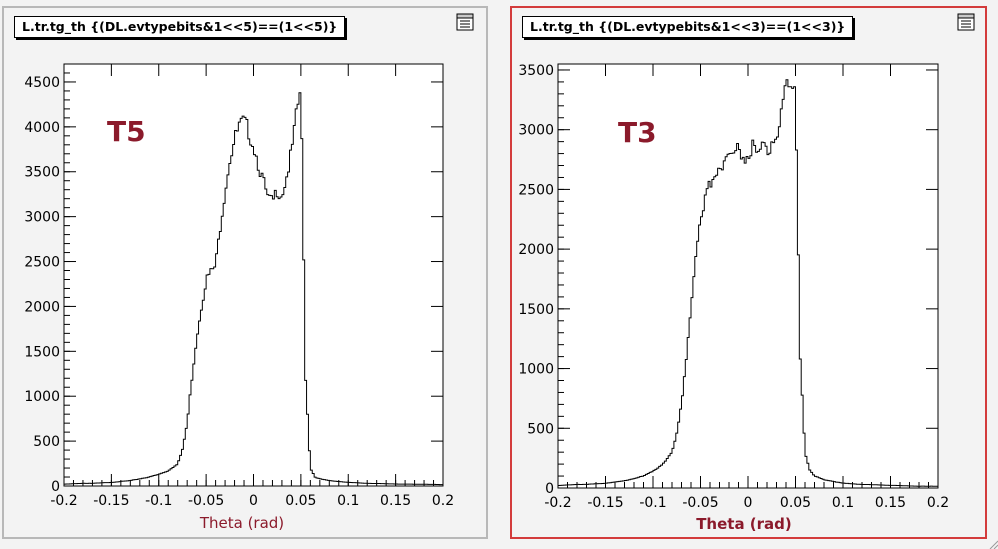 This screenshot has height=549, width=998. I want to click on resize-grip-icon, so click(993, 544).